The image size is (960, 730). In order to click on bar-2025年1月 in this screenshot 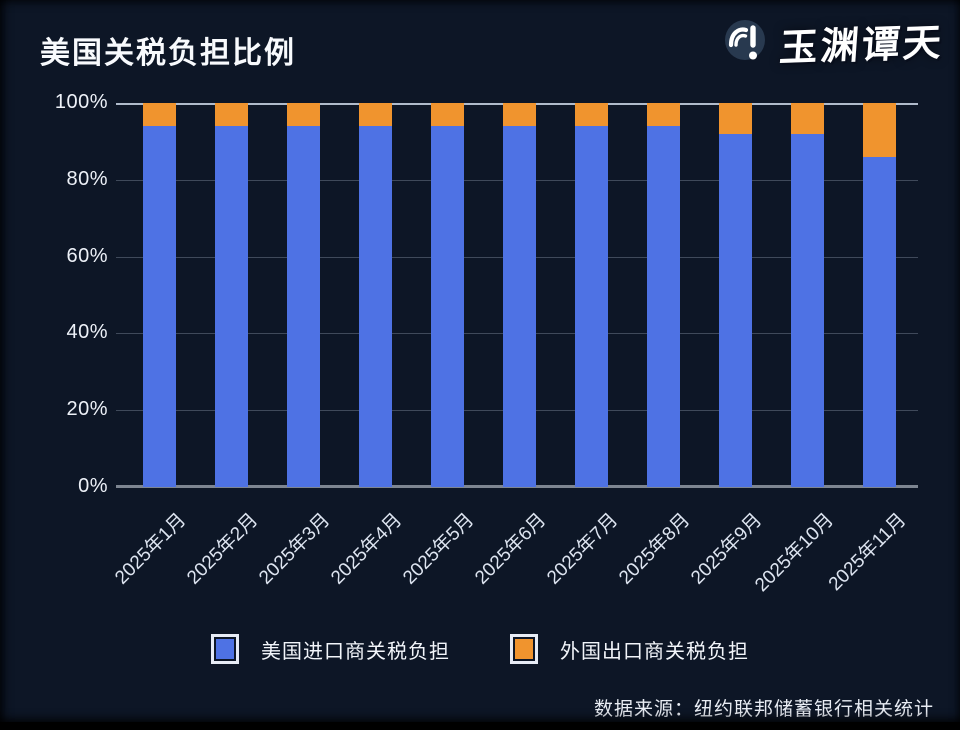, I will do `click(159, 295)`.